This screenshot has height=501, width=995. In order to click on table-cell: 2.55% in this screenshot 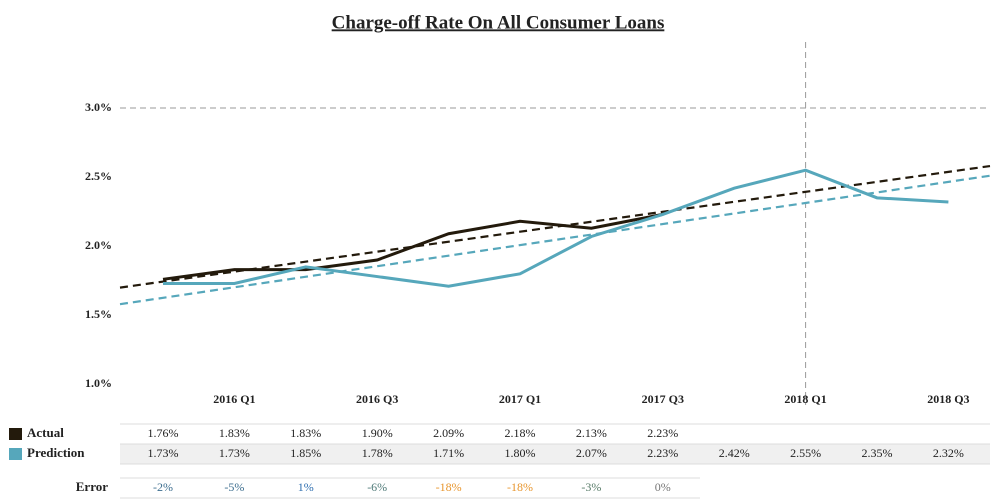, I will do `click(805, 453)`.